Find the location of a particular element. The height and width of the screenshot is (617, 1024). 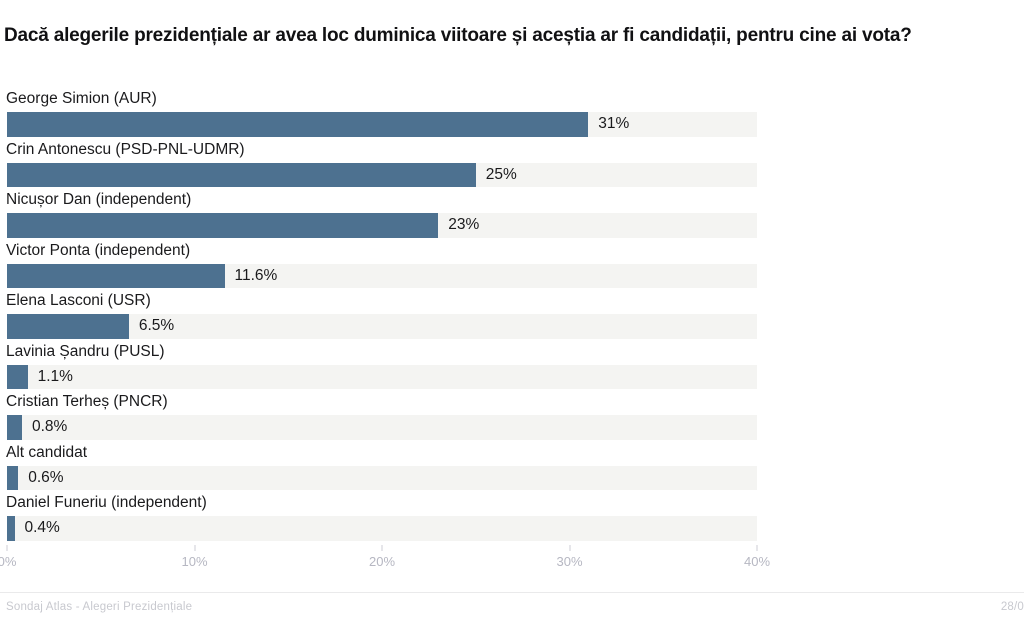

bar-track: 0.4% is located at coordinates (382, 528).